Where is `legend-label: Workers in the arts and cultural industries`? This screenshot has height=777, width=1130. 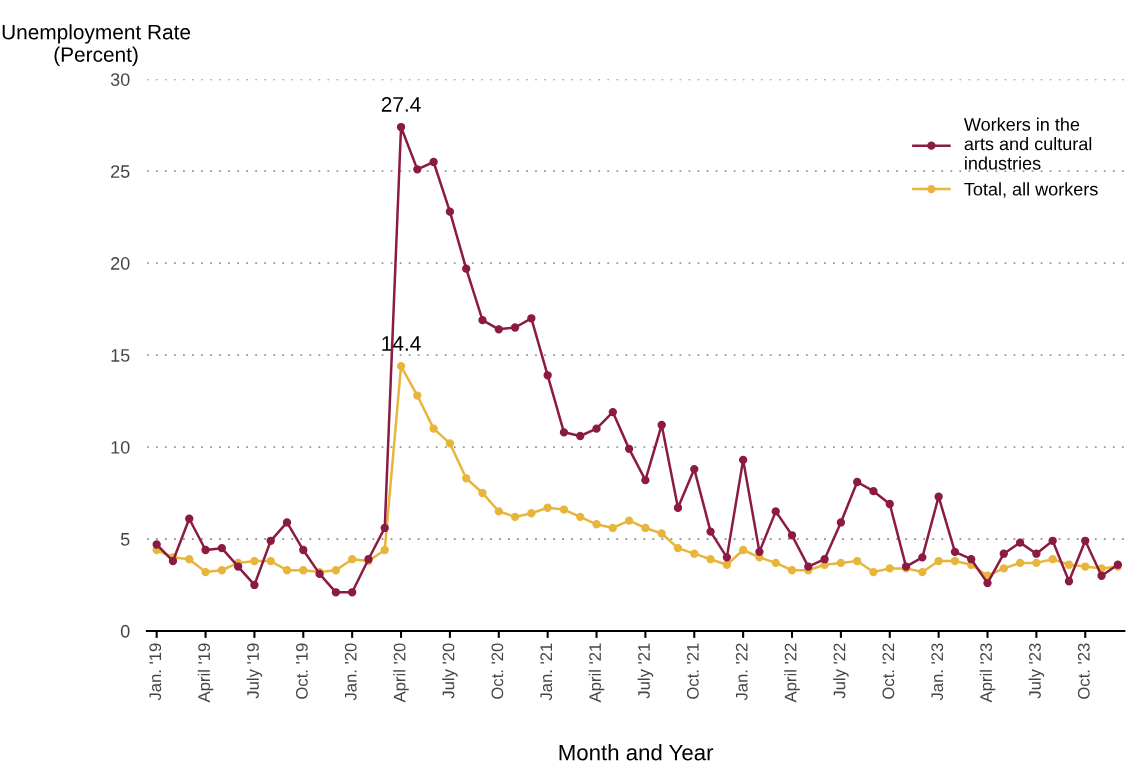
legend-label: Workers in the arts and cultural industries is located at coordinates (1027, 143).